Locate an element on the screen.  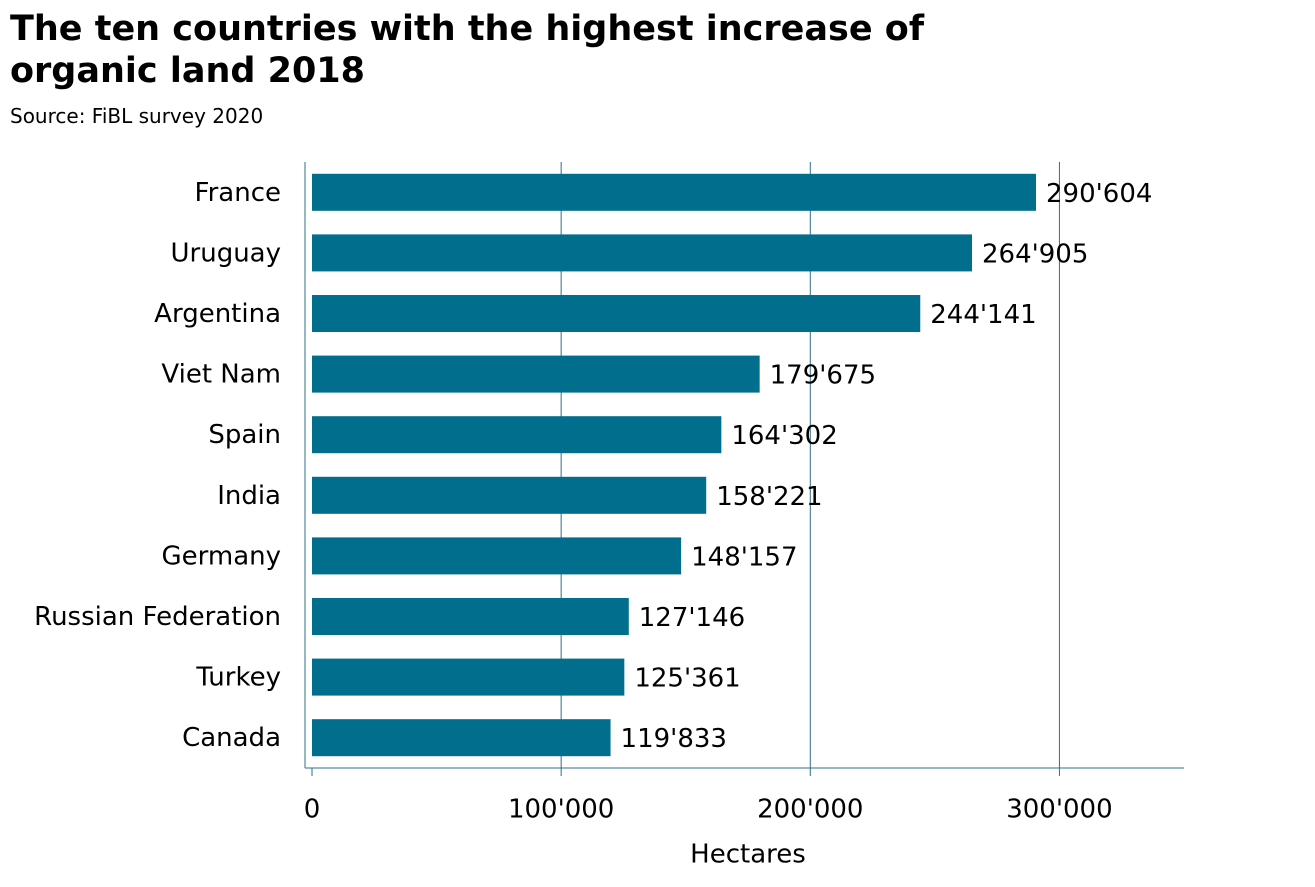
value-label: 264'905 is located at coordinates (1035, 254).